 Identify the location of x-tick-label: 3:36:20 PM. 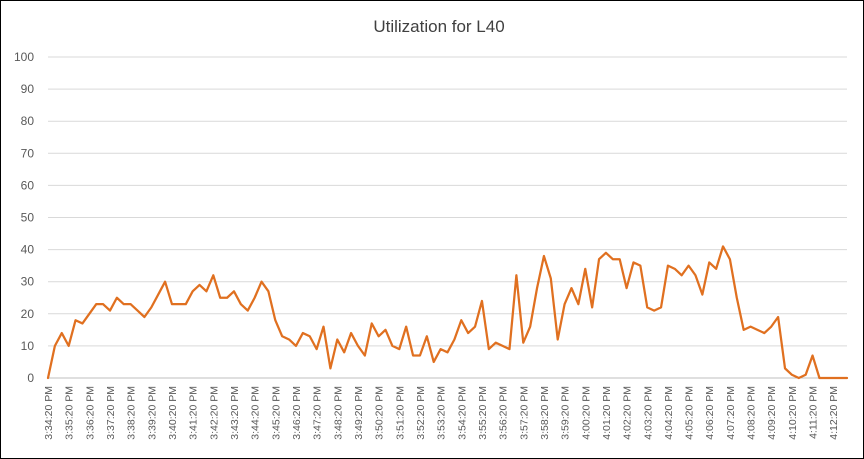
(90, 413).